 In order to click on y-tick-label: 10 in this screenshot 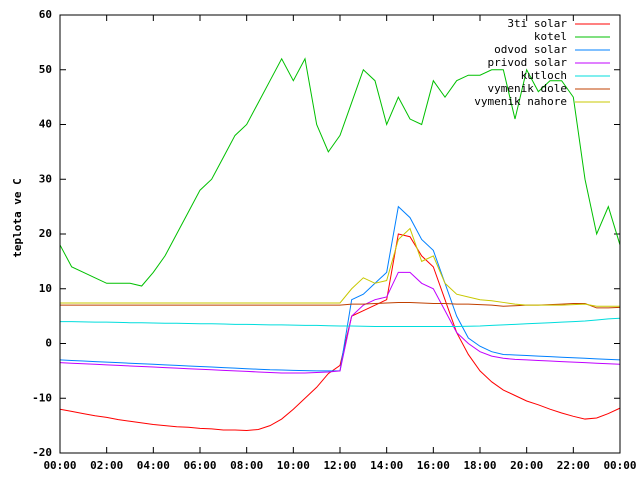, I will do `click(45, 288)`.